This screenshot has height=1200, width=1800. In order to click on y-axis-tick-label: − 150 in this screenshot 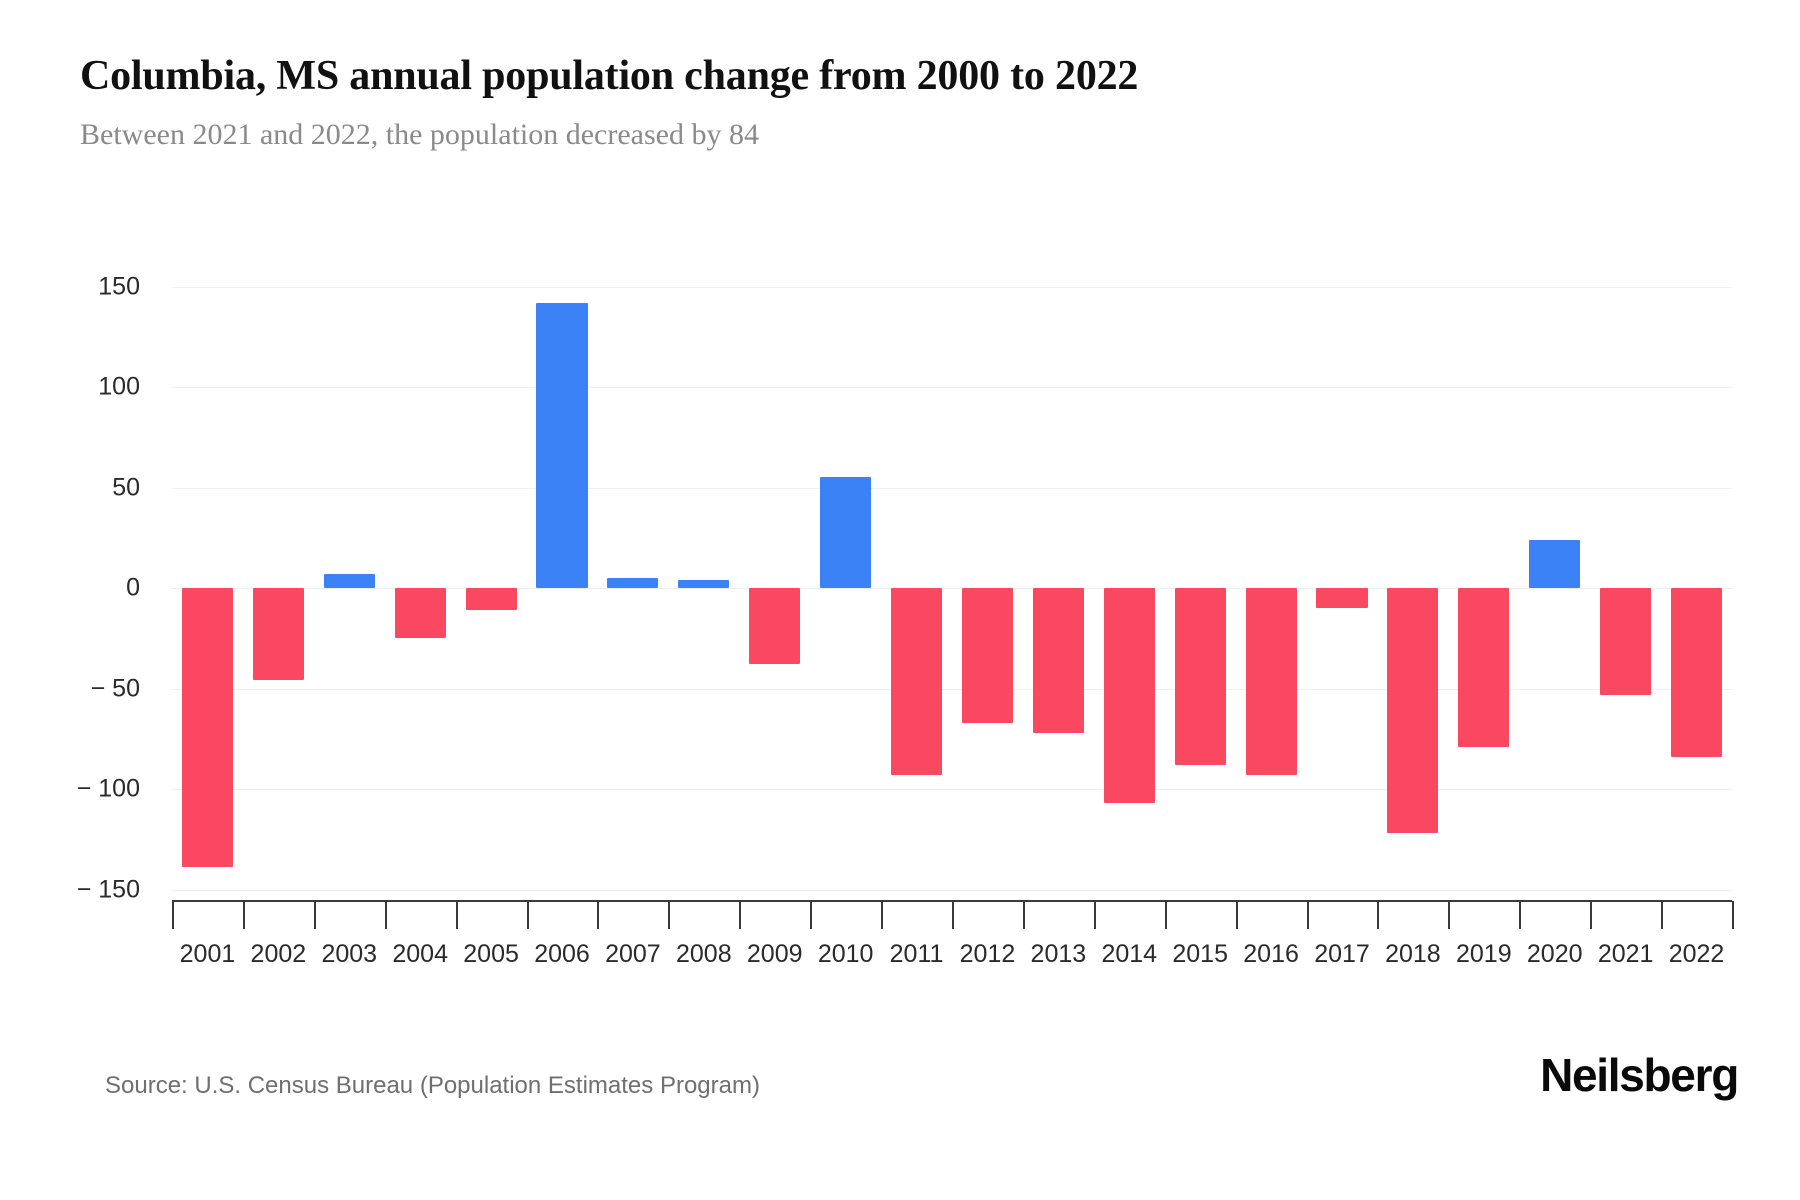, I will do `click(108, 889)`.